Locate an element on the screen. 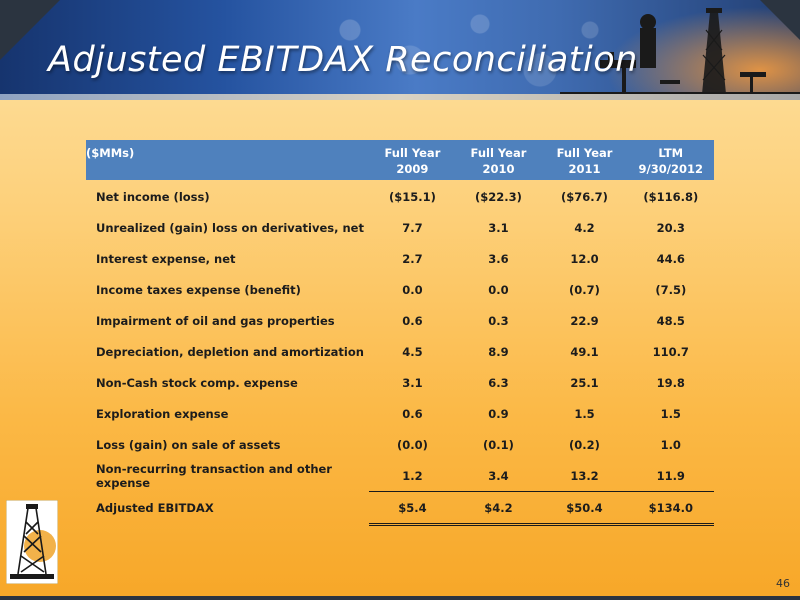  total-row: Adjusted EBITDAX $5.4 $4.2 $50.4 $134.0 is located at coordinates (400, 508).